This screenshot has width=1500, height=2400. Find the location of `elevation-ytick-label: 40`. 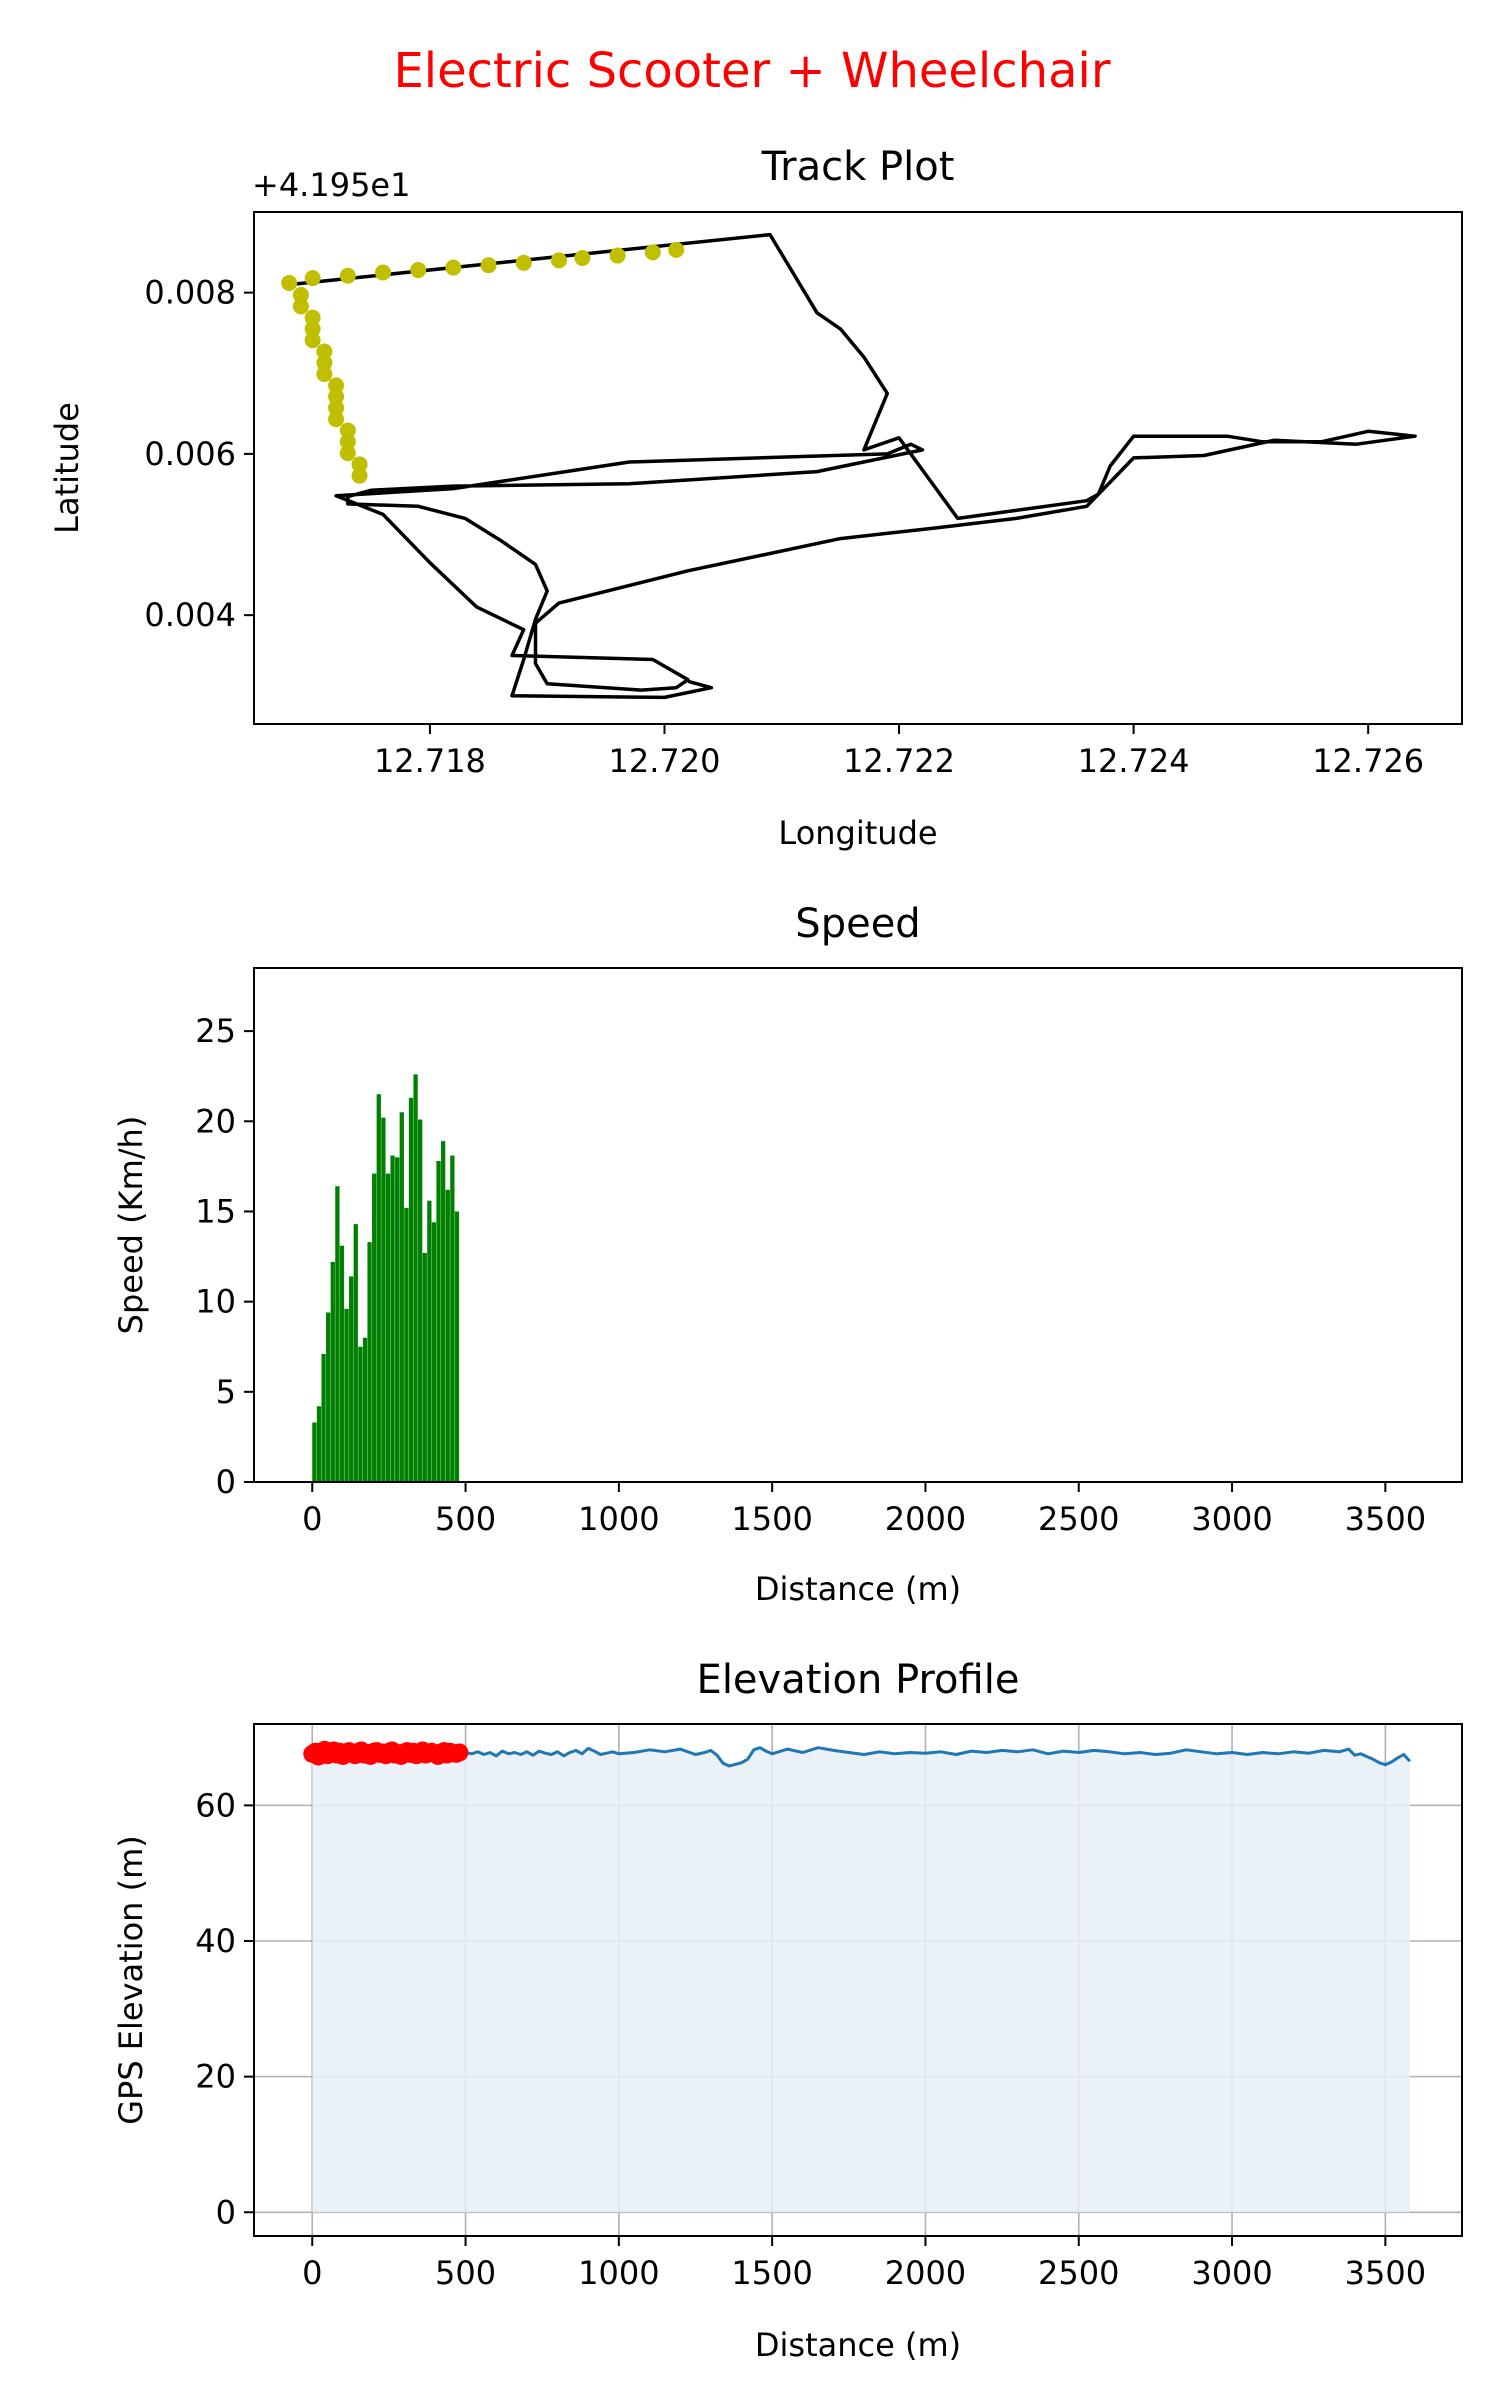

elevation-ytick-label: 40 is located at coordinates (215, 1941).